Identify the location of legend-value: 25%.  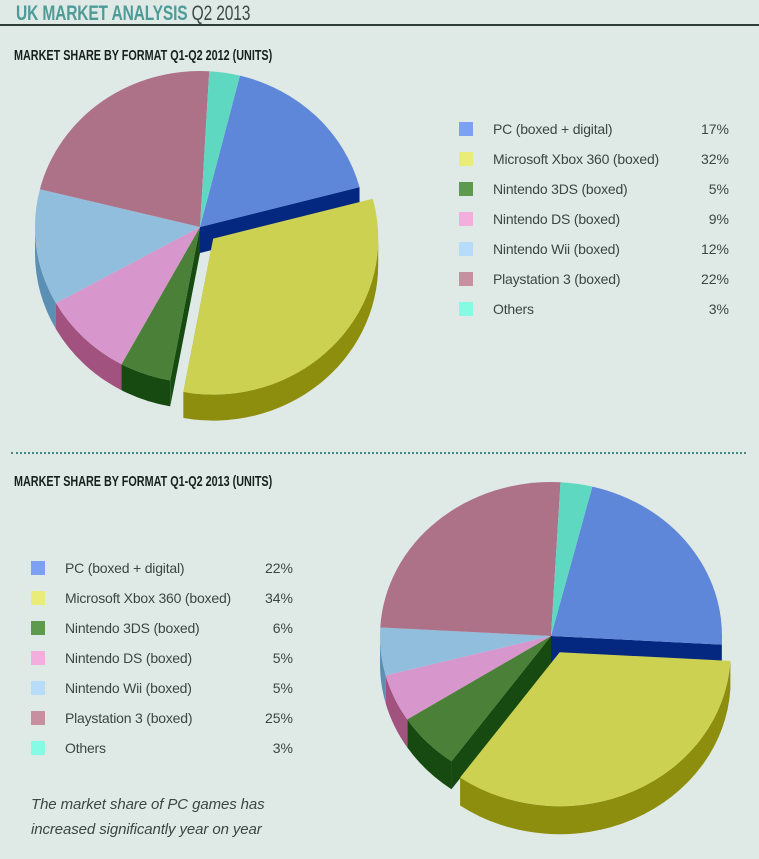
(278, 718).